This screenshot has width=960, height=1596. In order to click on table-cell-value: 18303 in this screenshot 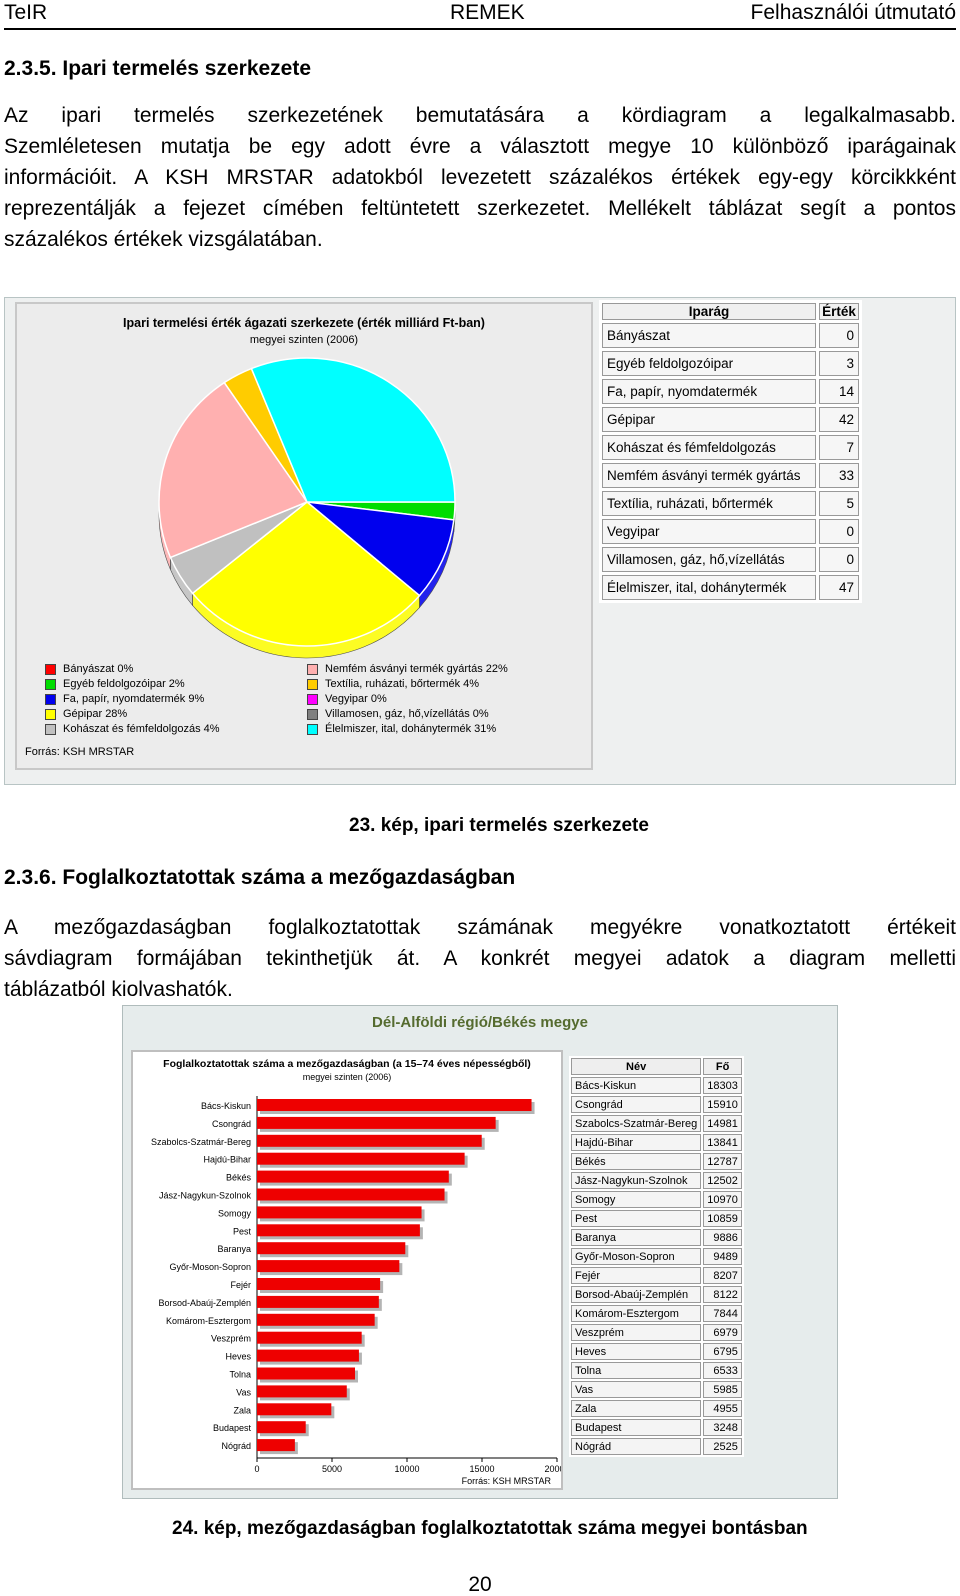, I will do `click(722, 1085)`.